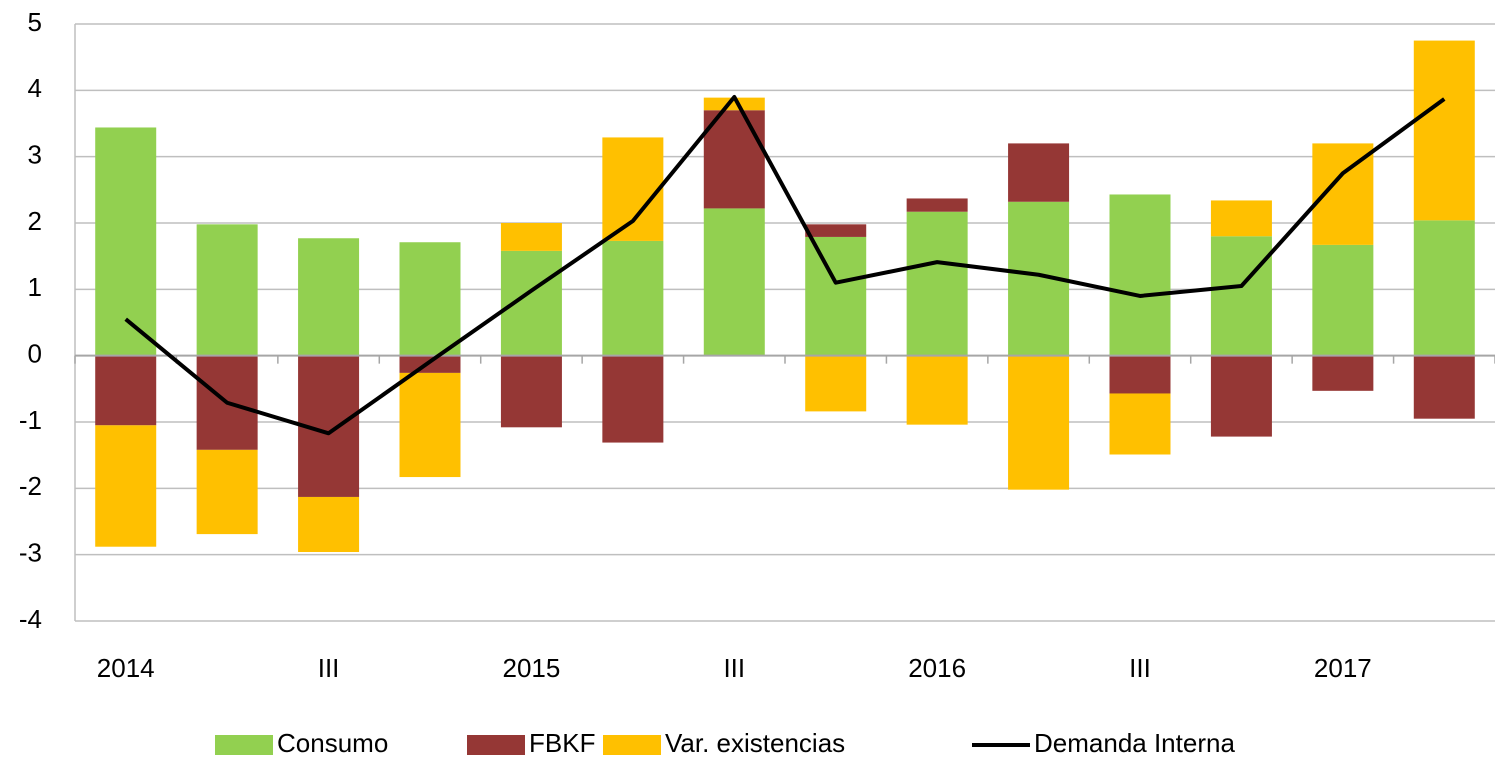 This screenshot has width=1495, height=761. Describe the element at coordinates (35, 354) in the screenshot. I see `y-tick-label: 0` at that location.